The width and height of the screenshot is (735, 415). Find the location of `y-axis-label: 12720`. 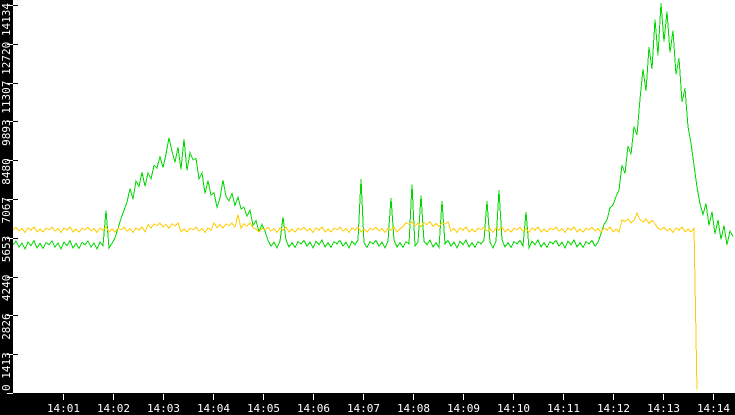

y-axis-label: 12720 is located at coordinates (6, 58).